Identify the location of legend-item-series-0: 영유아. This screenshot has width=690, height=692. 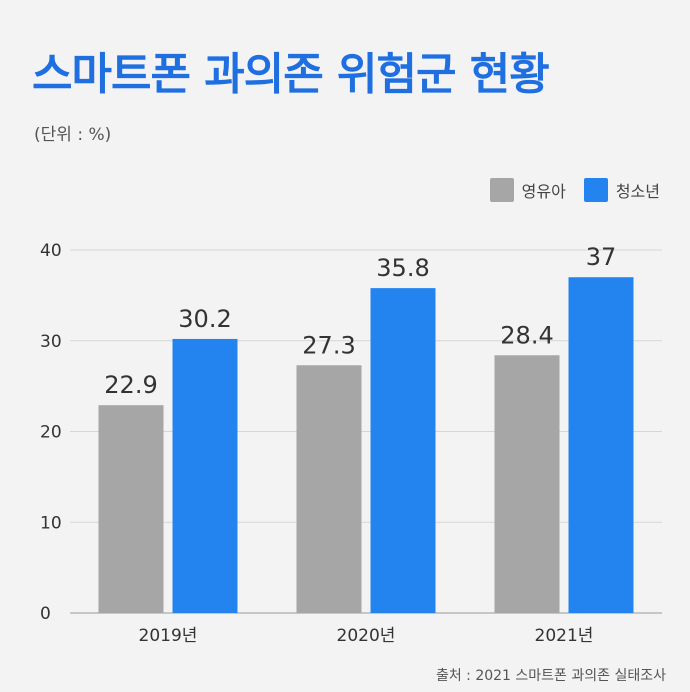
(527, 190).